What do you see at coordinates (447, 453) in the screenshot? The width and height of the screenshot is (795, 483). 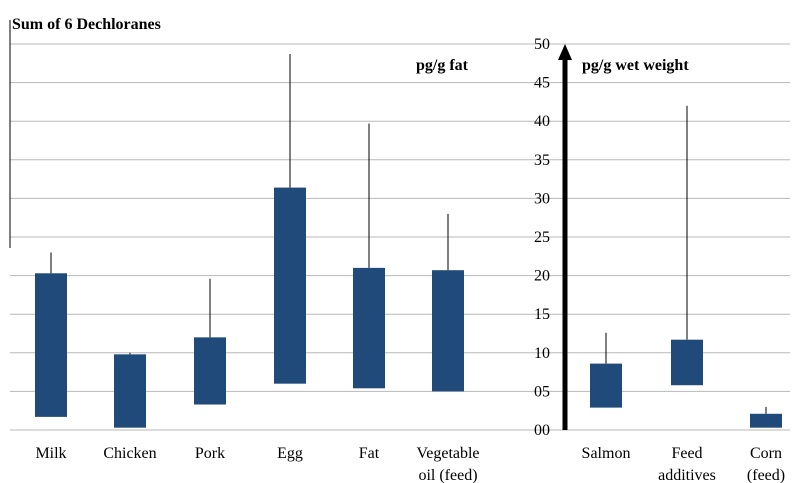 I see `category-label: Vegetable` at bounding box center [447, 453].